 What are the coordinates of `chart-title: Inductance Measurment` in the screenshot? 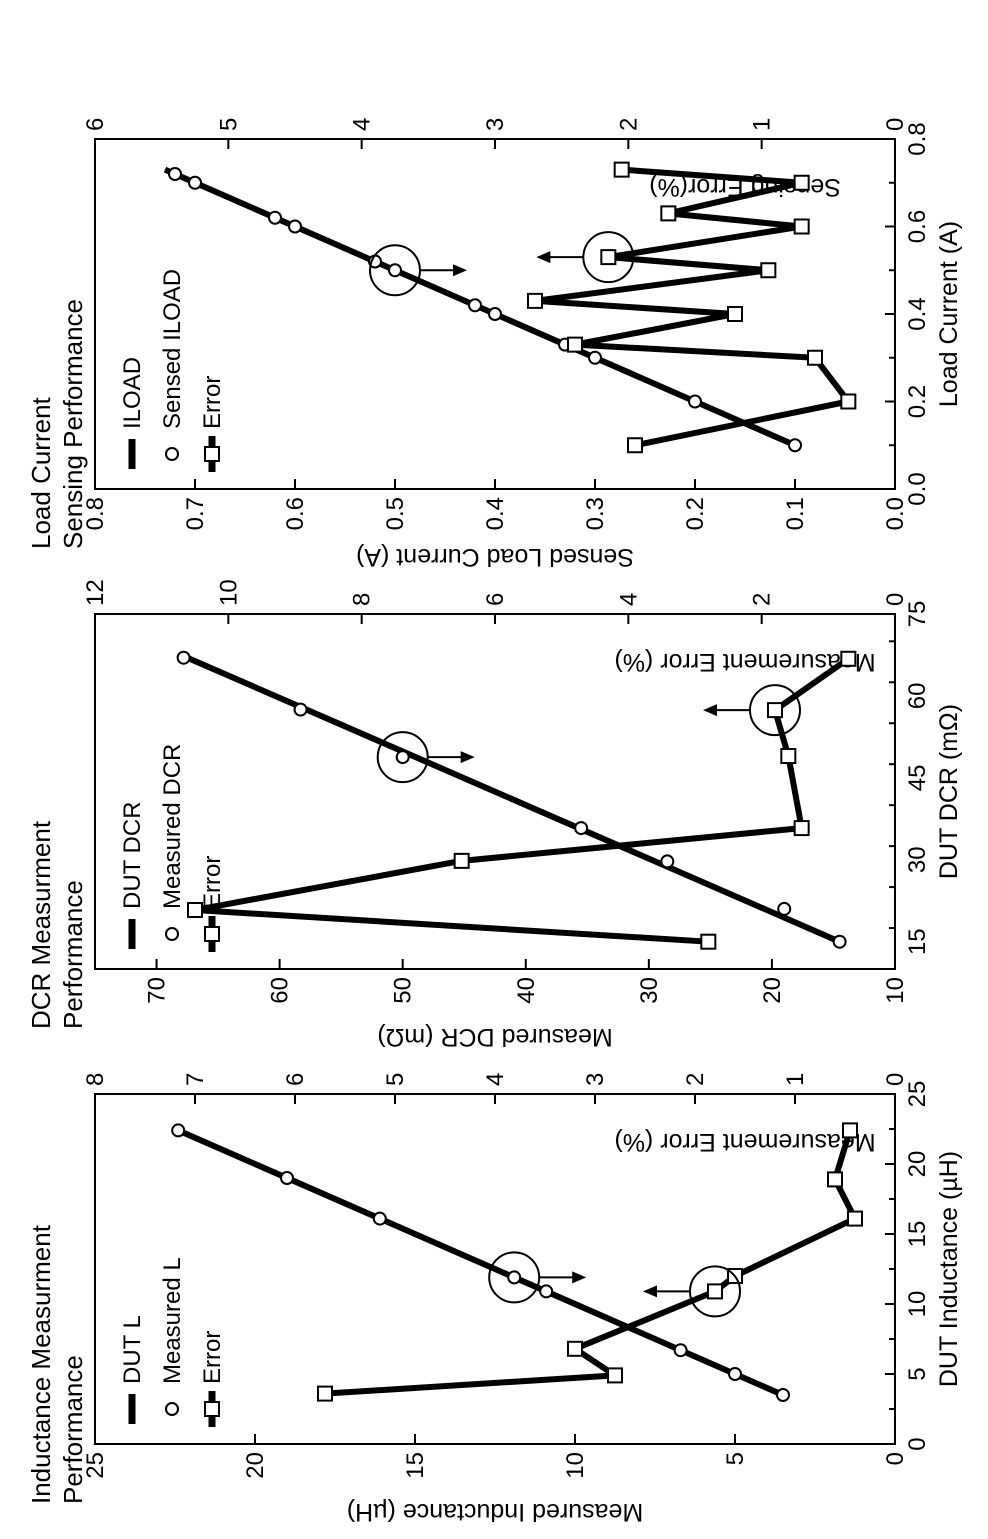 It's located at (41, 1364).